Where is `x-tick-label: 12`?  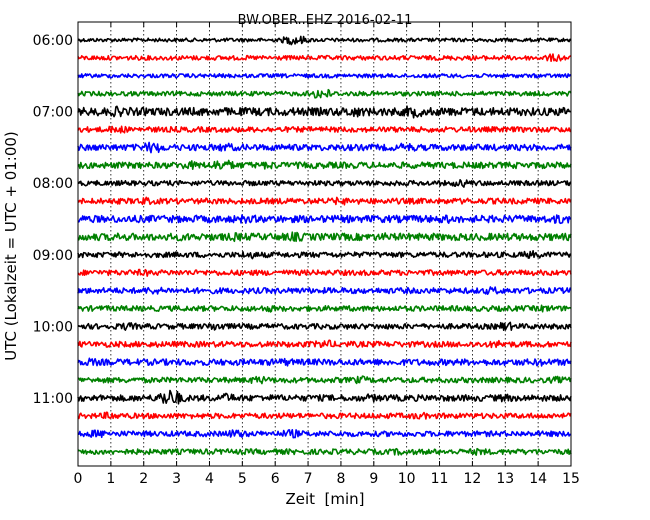 x-tick-label: 12 is located at coordinates (472, 479).